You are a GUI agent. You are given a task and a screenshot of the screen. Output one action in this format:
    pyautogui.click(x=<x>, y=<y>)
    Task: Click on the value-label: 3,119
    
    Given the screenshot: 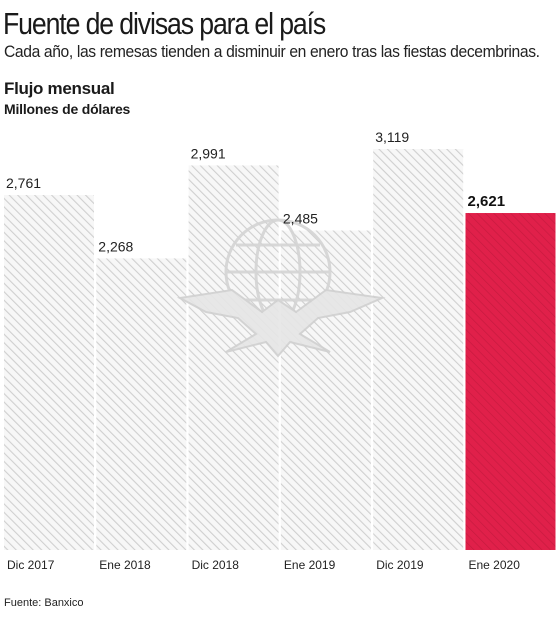 What is the action you would take?
    pyautogui.click(x=392, y=137)
    